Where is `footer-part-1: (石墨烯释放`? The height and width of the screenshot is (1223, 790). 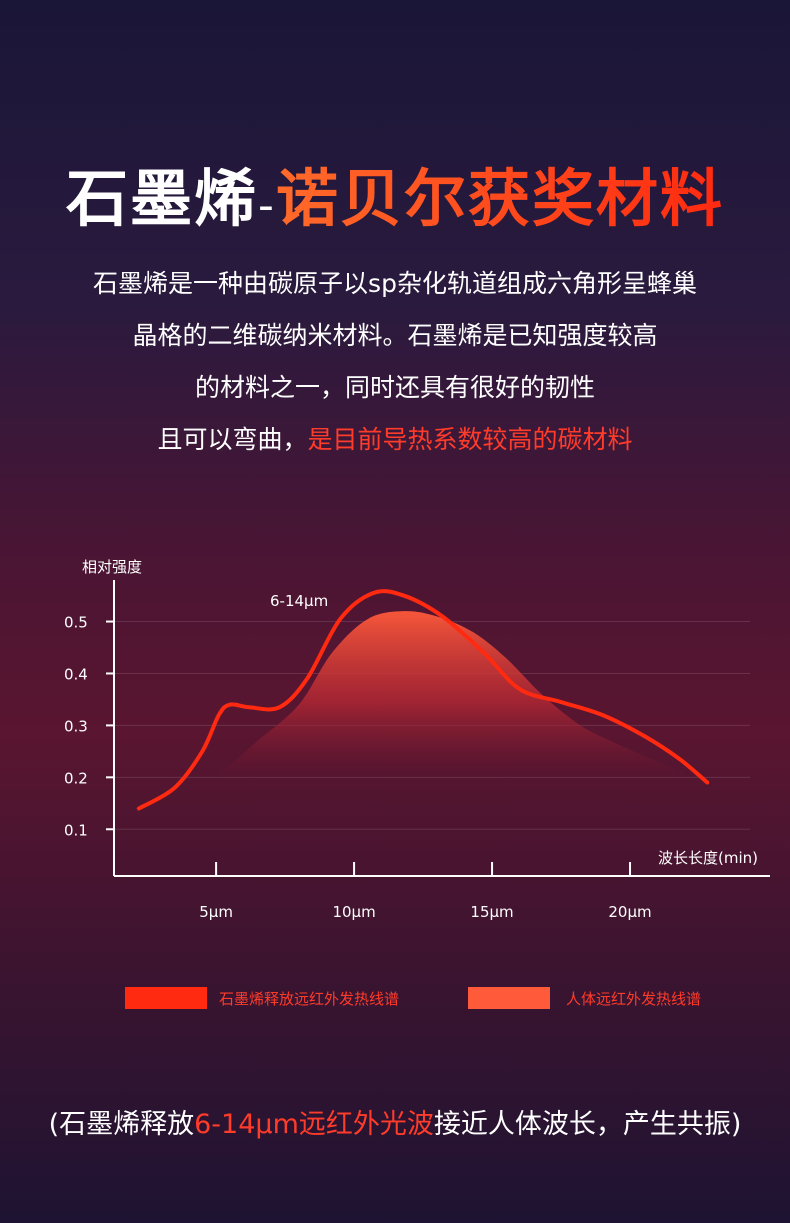 footer-part-1: (石墨烯释放 is located at coordinates (121, 1124).